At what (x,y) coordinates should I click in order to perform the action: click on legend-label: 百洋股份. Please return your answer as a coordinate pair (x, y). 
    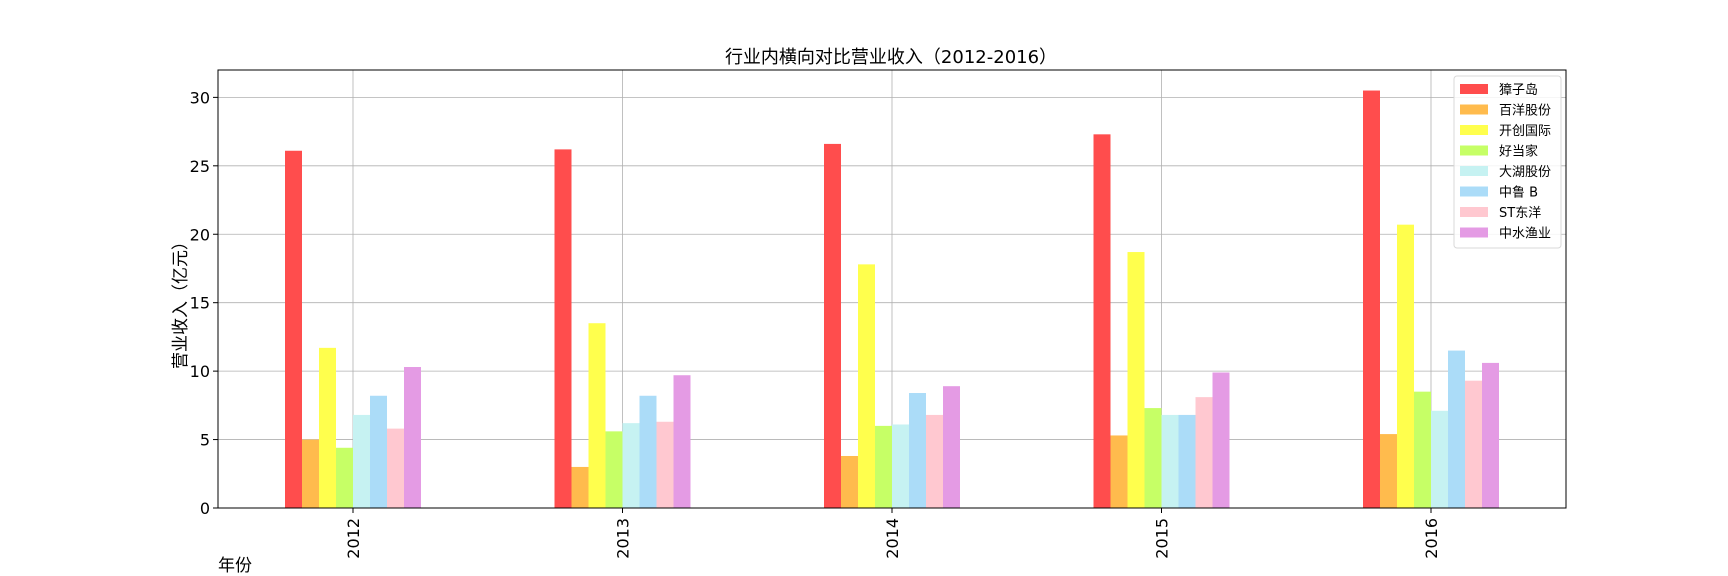
    Looking at the image, I should click on (1525, 111).